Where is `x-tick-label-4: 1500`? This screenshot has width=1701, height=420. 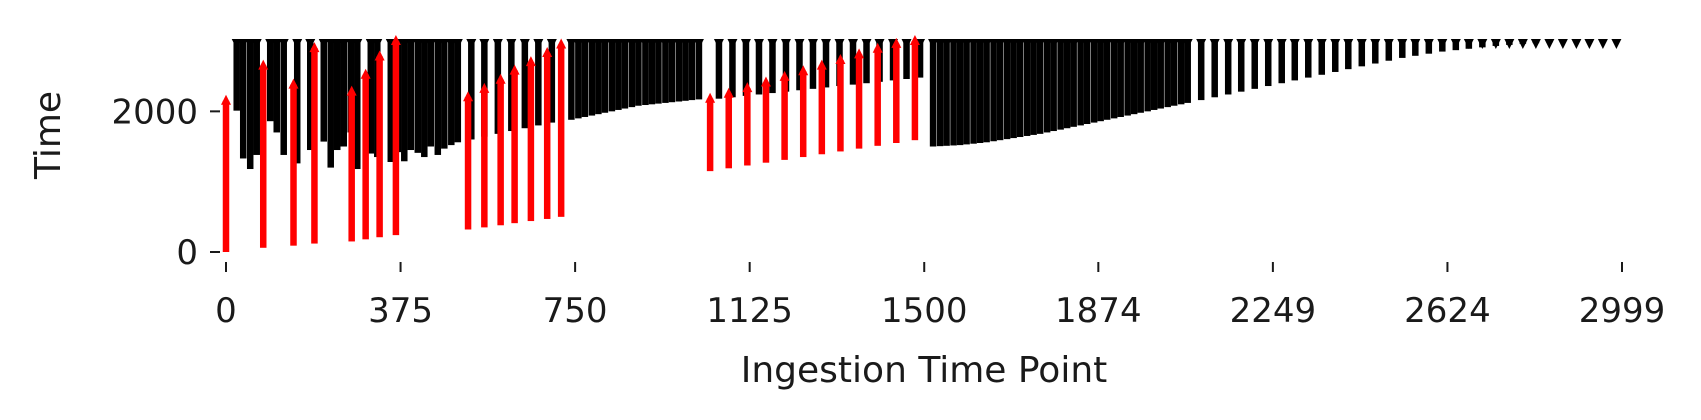 x-tick-label-4: 1500 is located at coordinates (924, 311).